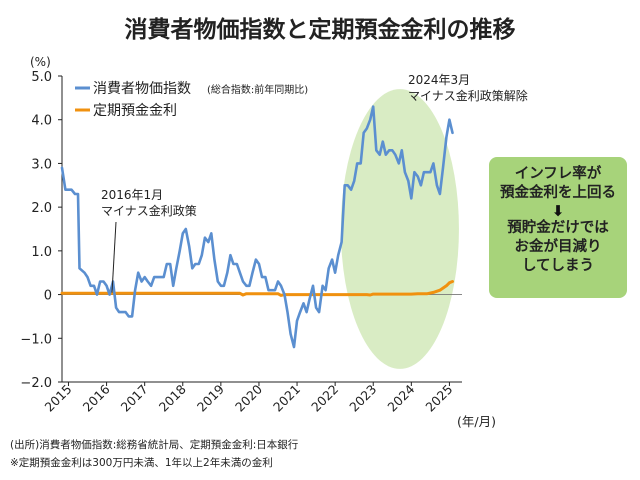 The height and width of the screenshot is (480, 640). I want to click on callout-line-5: してしまう, so click(558, 266).